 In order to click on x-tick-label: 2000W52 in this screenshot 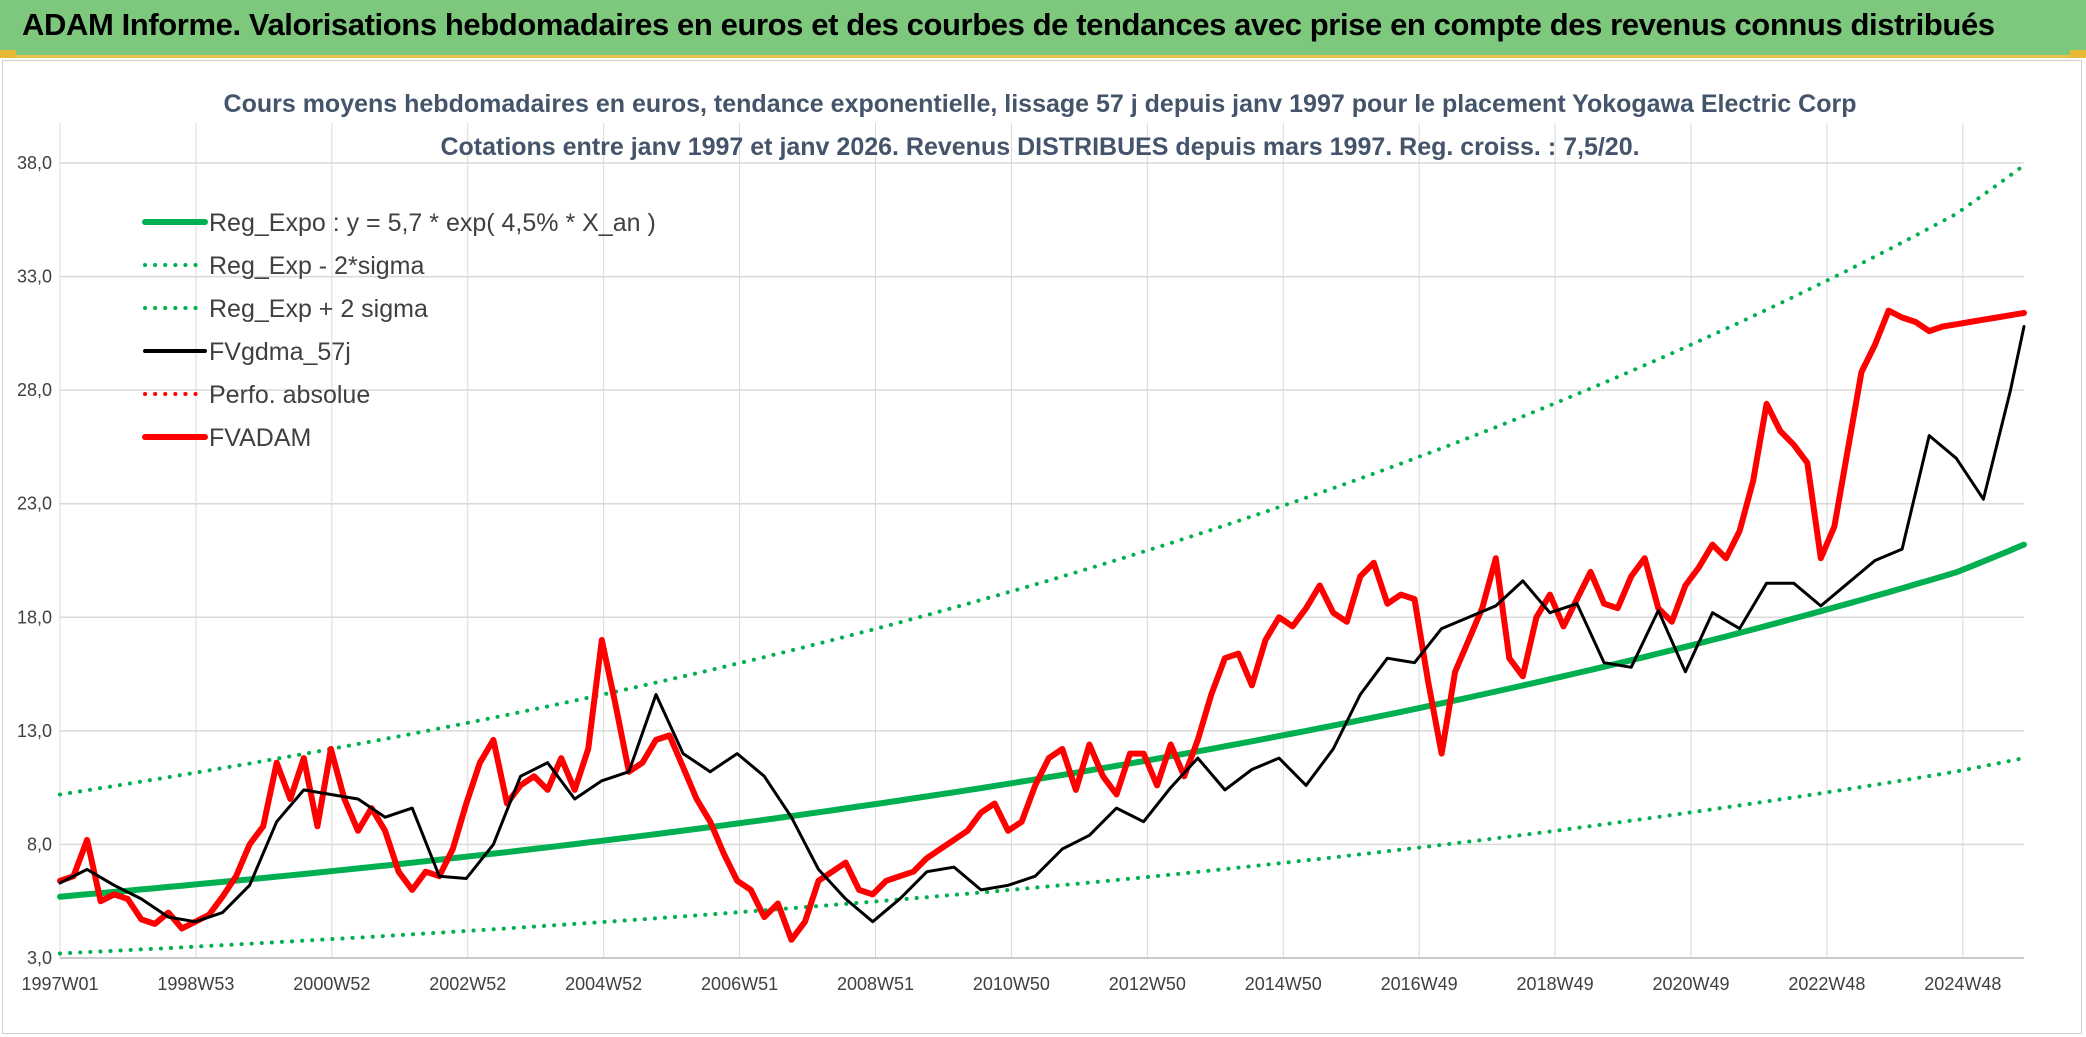, I will do `click(331, 984)`.